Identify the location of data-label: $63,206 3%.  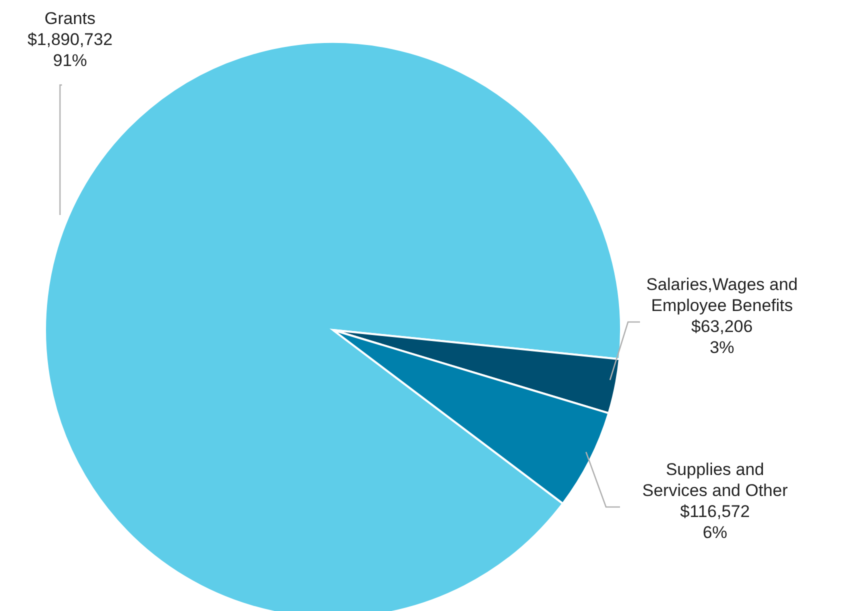
(722, 337).